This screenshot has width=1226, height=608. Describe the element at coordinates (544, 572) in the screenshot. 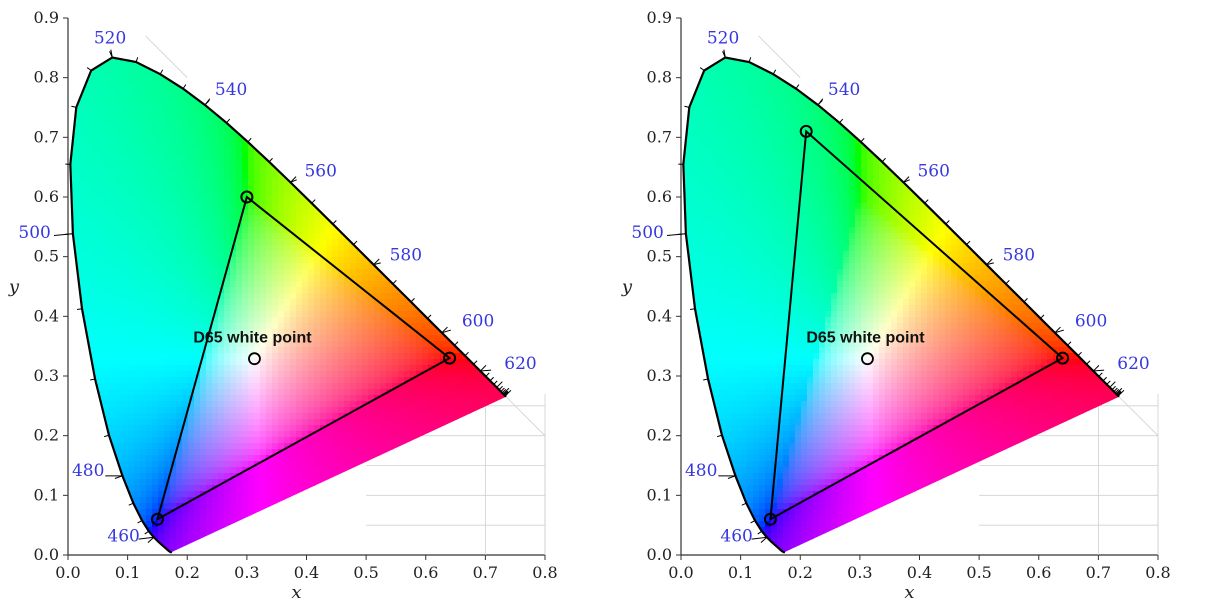

I see `x-tick-label: 0.8` at that location.